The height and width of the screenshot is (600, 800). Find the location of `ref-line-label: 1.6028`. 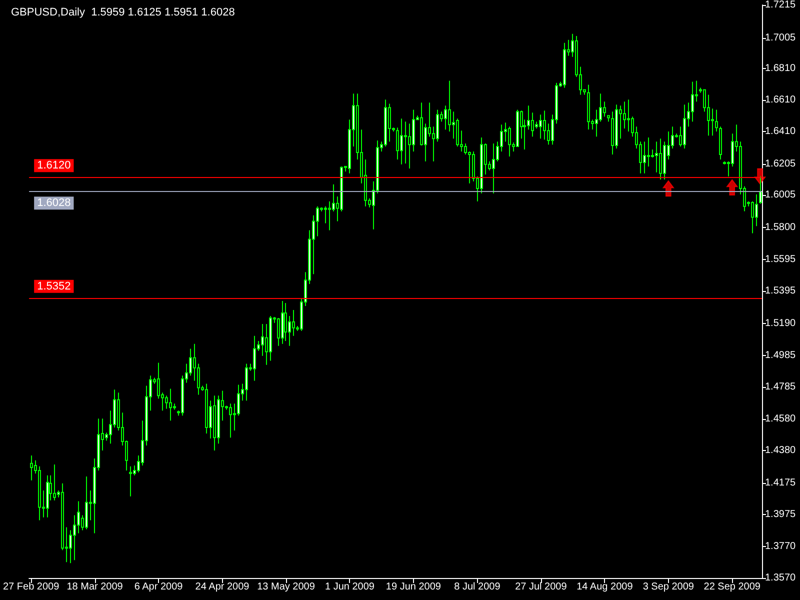

ref-line-label: 1.6028 is located at coordinates (54, 203).